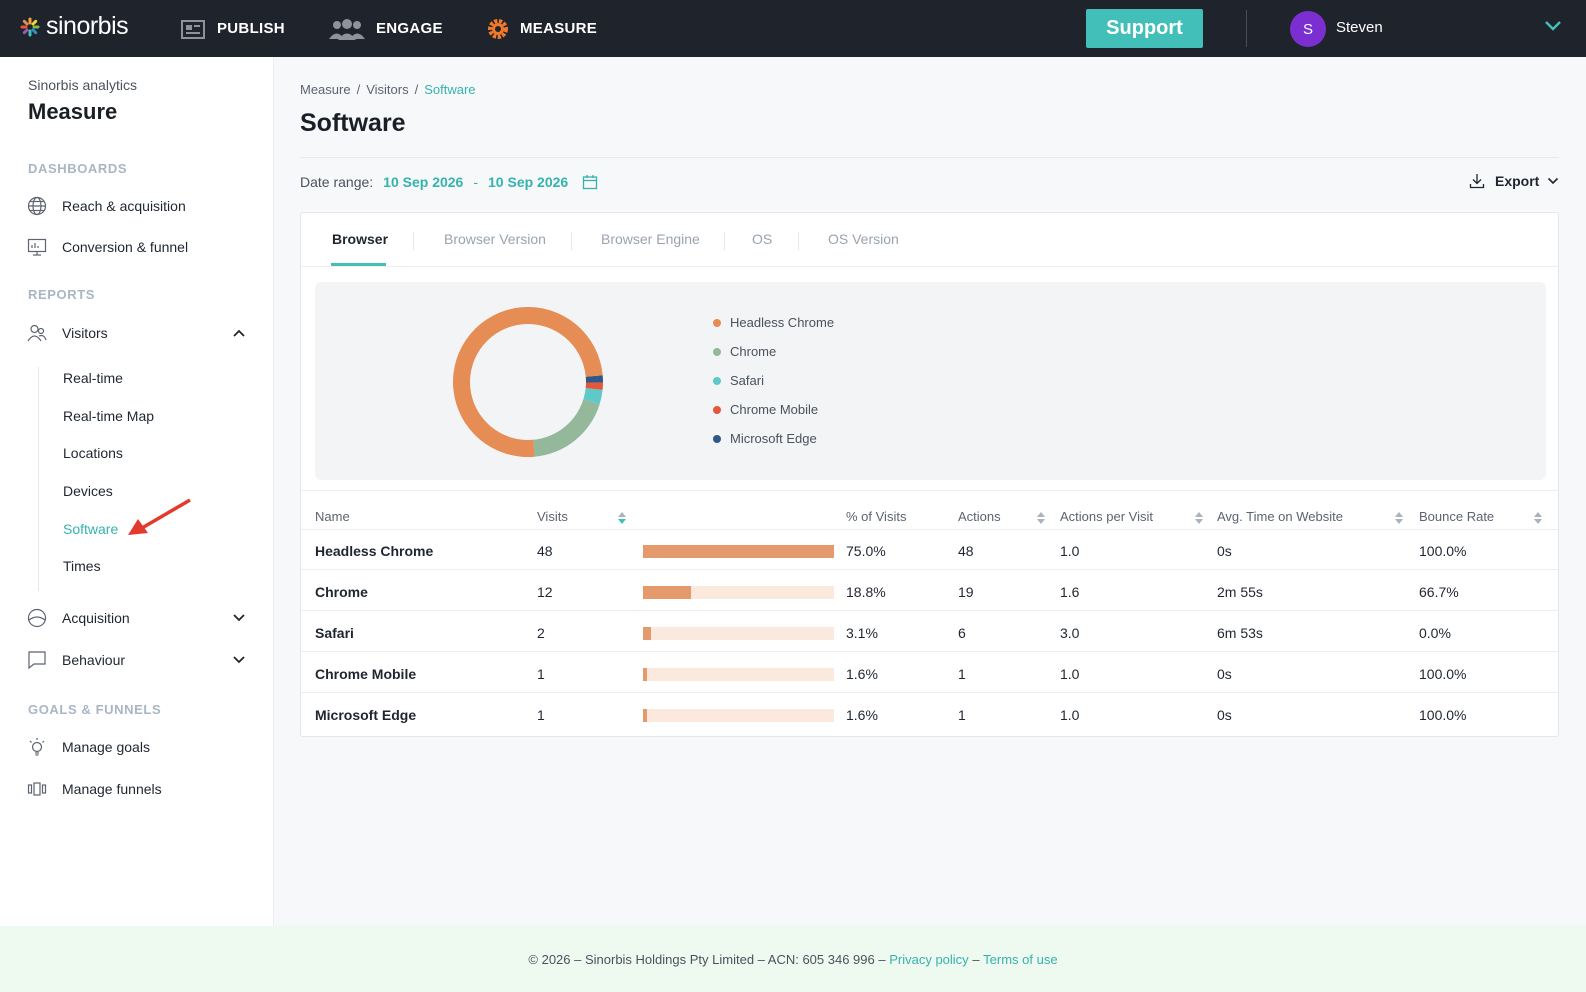 Image resolution: width=1586 pixels, height=992 pixels. What do you see at coordinates (62, 294) in the screenshot?
I see `section-reports: REPORTS` at bounding box center [62, 294].